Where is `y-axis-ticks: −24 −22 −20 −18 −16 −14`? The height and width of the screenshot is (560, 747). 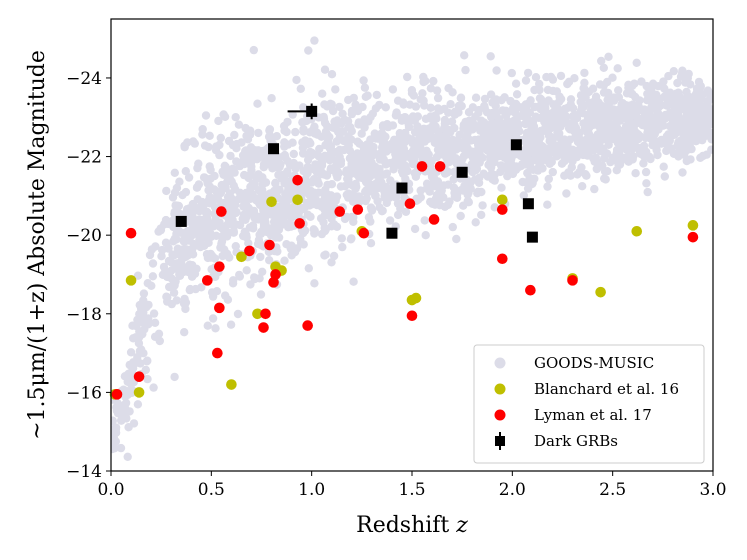
y-axis-ticks: −24 −22 −20 −18 −16 −14 is located at coordinates (88, 275).